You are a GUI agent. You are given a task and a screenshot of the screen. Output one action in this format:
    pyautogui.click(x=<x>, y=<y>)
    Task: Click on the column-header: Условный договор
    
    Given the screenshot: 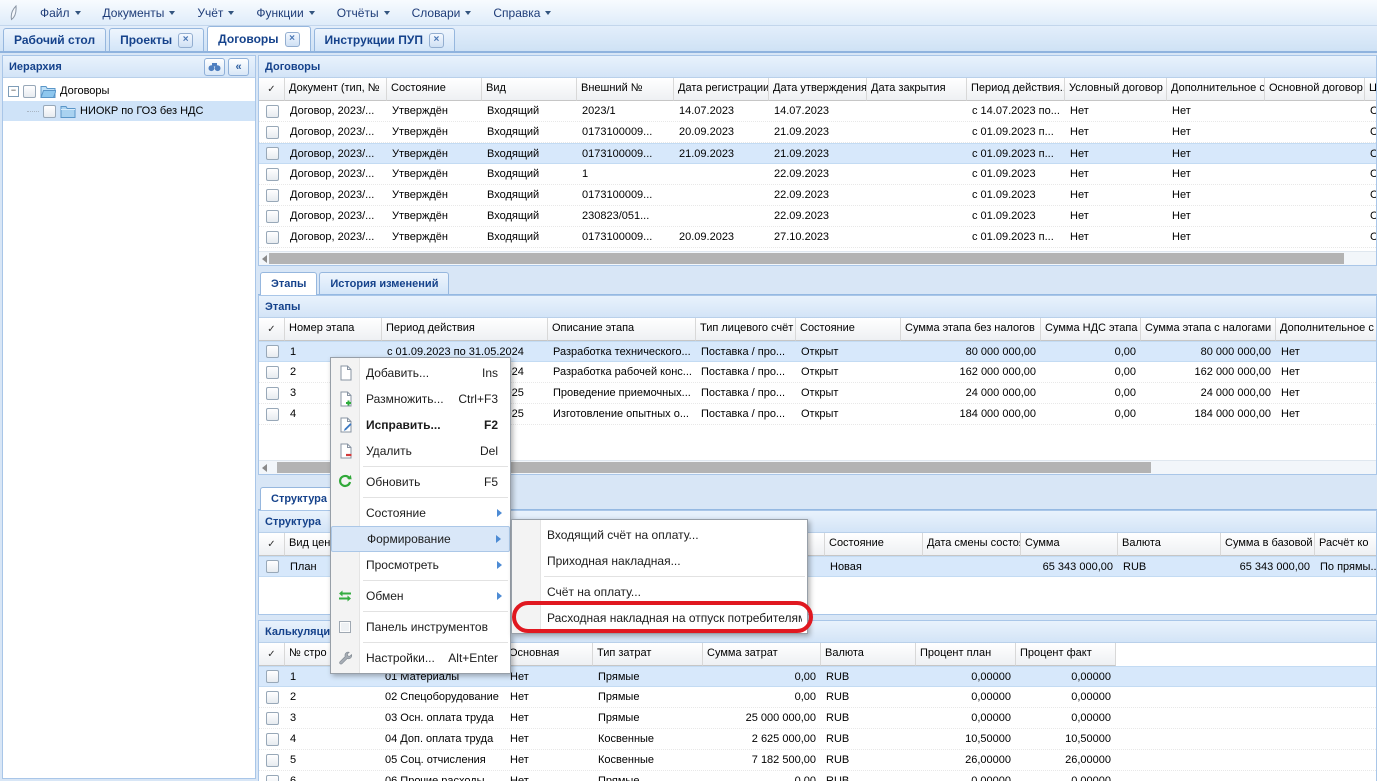 What is the action you would take?
    pyautogui.click(x=1116, y=89)
    